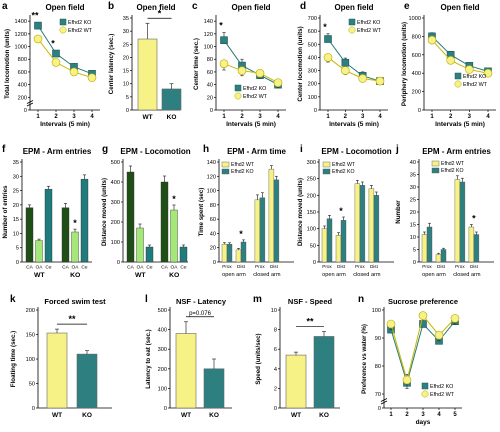  I want to click on data-point-ko, so click(56, 53).